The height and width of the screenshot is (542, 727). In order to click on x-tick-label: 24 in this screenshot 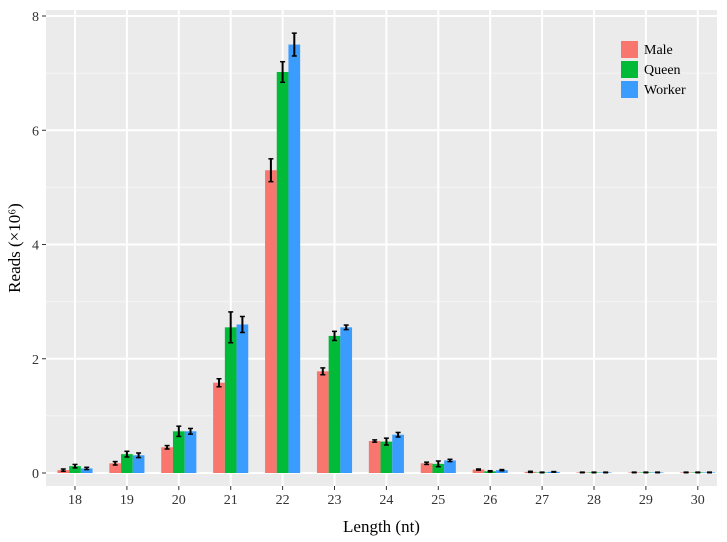, I will do `click(386, 500)`.